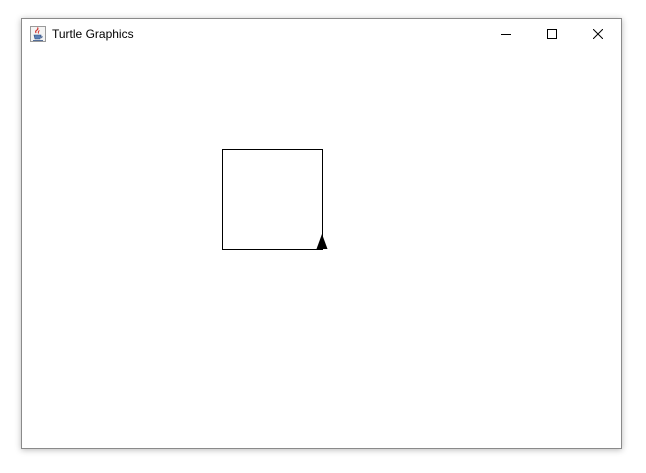  What do you see at coordinates (272, 199) in the screenshot?
I see `drawn-square` at bounding box center [272, 199].